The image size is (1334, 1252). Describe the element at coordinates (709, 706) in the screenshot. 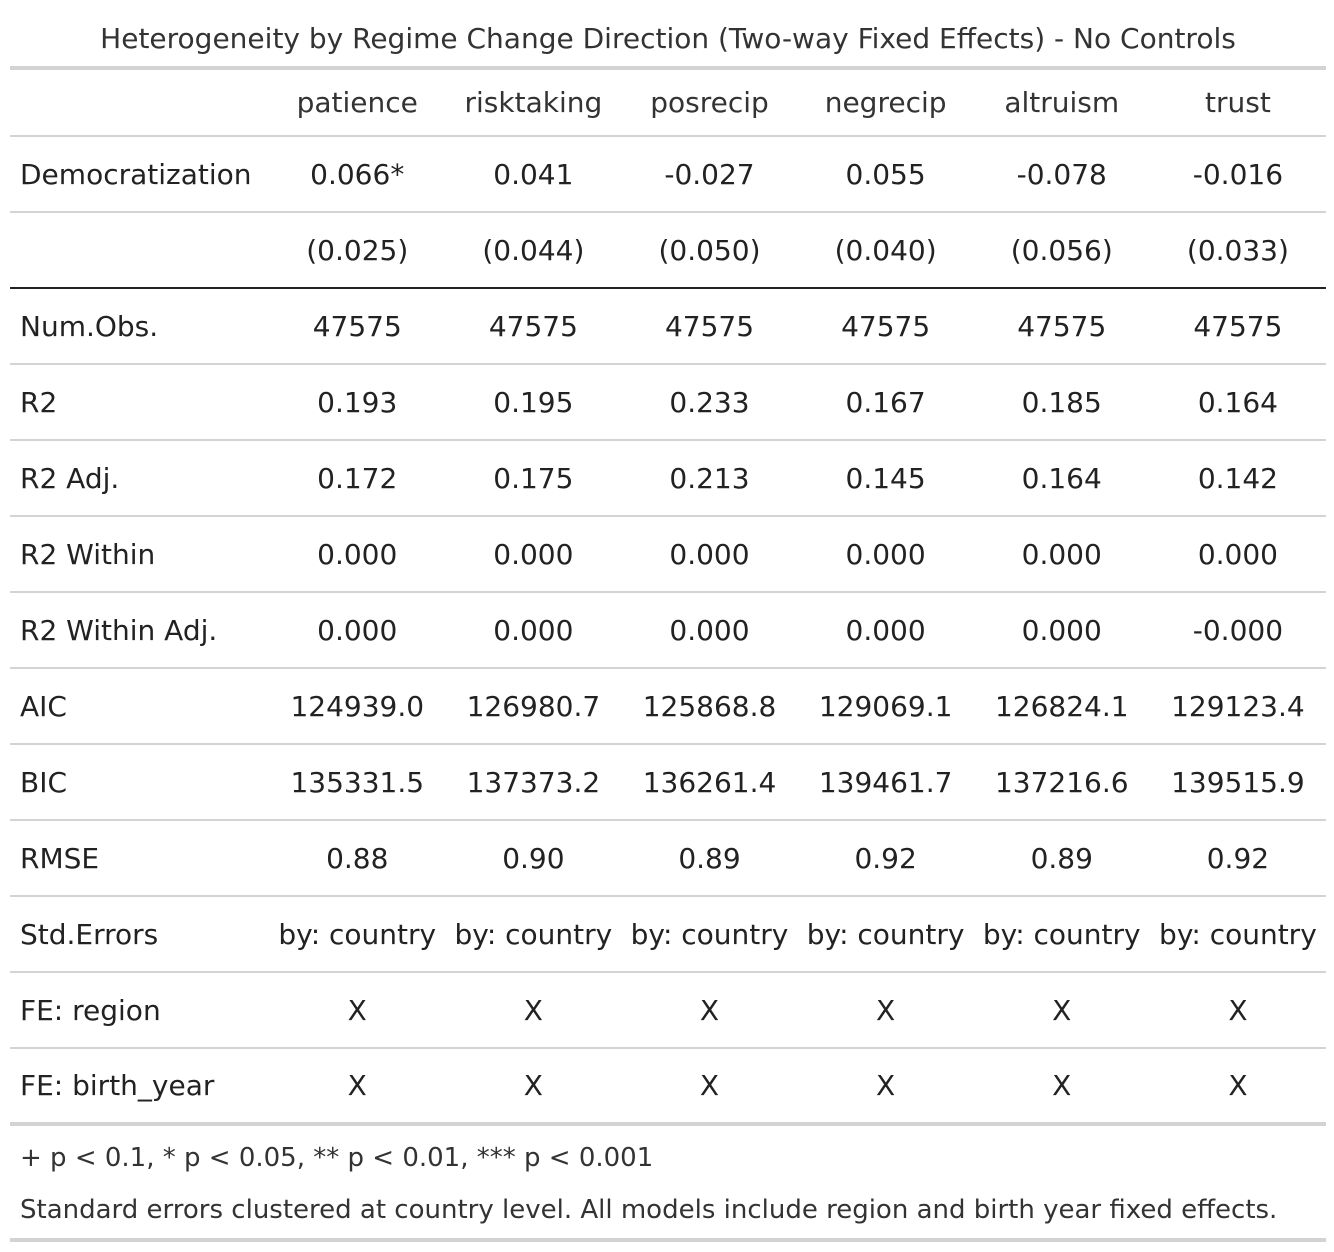

I see `table-cell: 125868.8` at that location.